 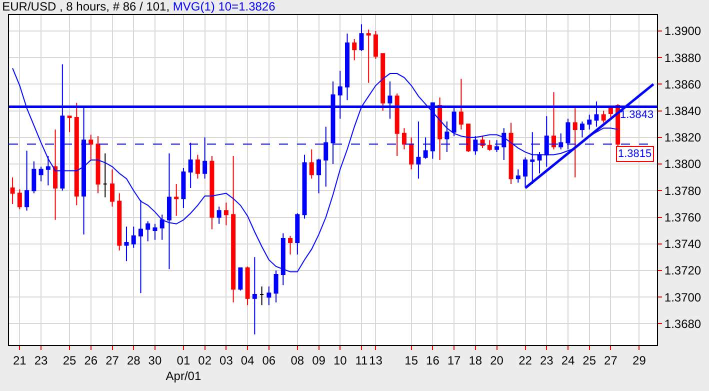 What do you see at coordinates (247, 360) in the screenshot?
I see `x-tick-label: 04` at bounding box center [247, 360].